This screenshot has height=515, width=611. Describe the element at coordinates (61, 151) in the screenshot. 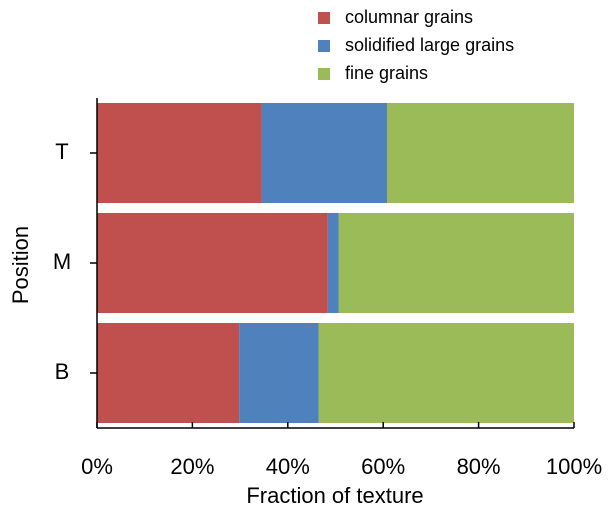

I see `y-tick-label: T` at that location.